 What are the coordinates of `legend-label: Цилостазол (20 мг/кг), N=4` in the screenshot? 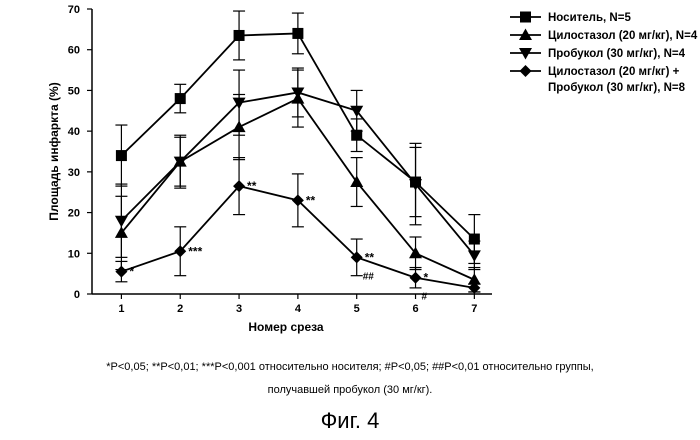 It's located at (623, 36).